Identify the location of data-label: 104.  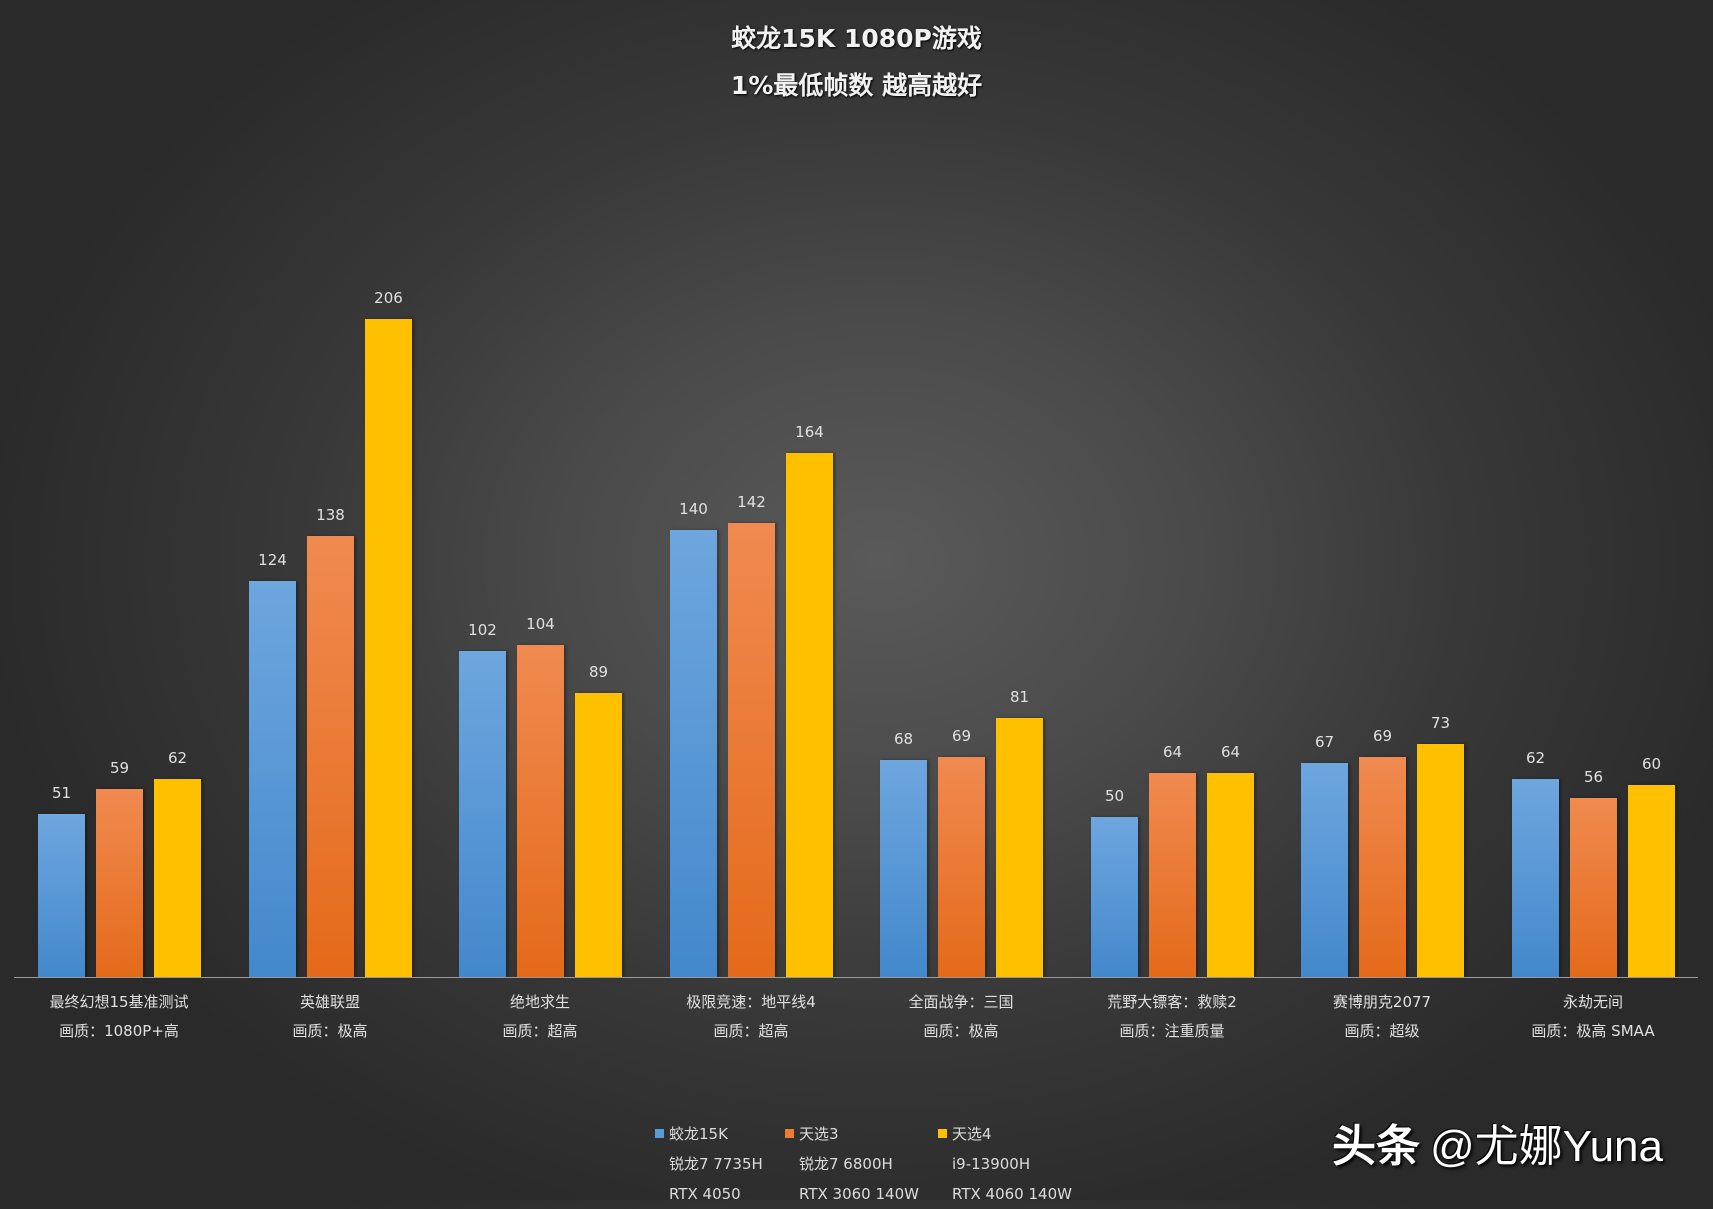
(540, 624).